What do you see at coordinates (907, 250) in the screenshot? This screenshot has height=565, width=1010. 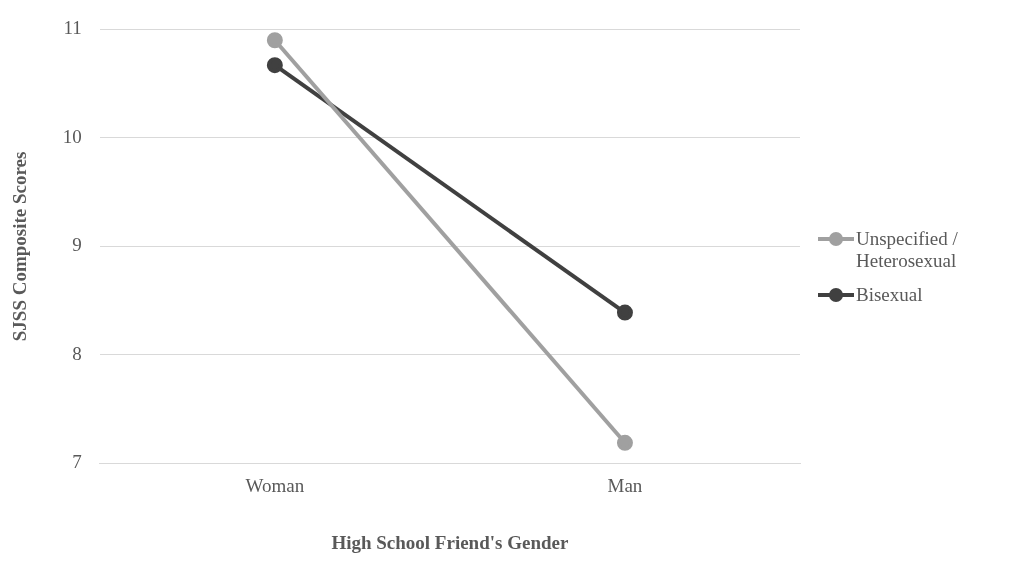 I see `legend-label: Unspecified / Heterosexual` at bounding box center [907, 250].